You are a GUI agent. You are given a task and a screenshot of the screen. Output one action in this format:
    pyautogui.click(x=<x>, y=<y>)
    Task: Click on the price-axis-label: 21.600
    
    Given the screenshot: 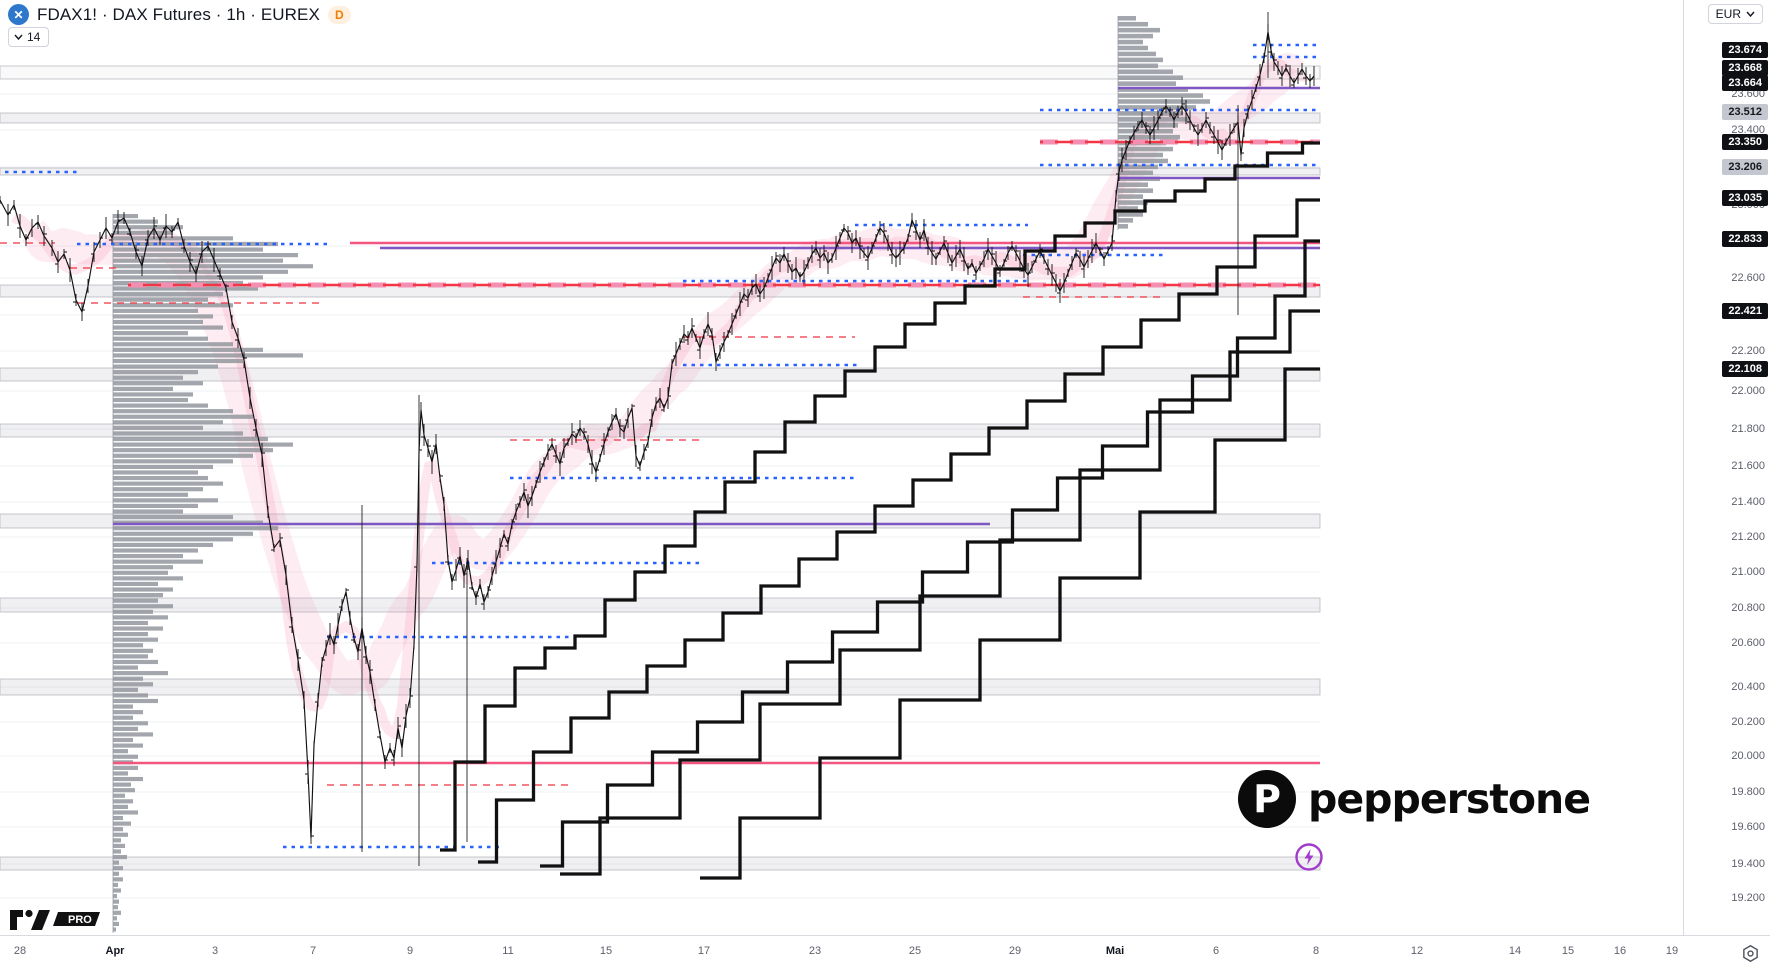 What is the action you would take?
    pyautogui.click(x=1748, y=466)
    